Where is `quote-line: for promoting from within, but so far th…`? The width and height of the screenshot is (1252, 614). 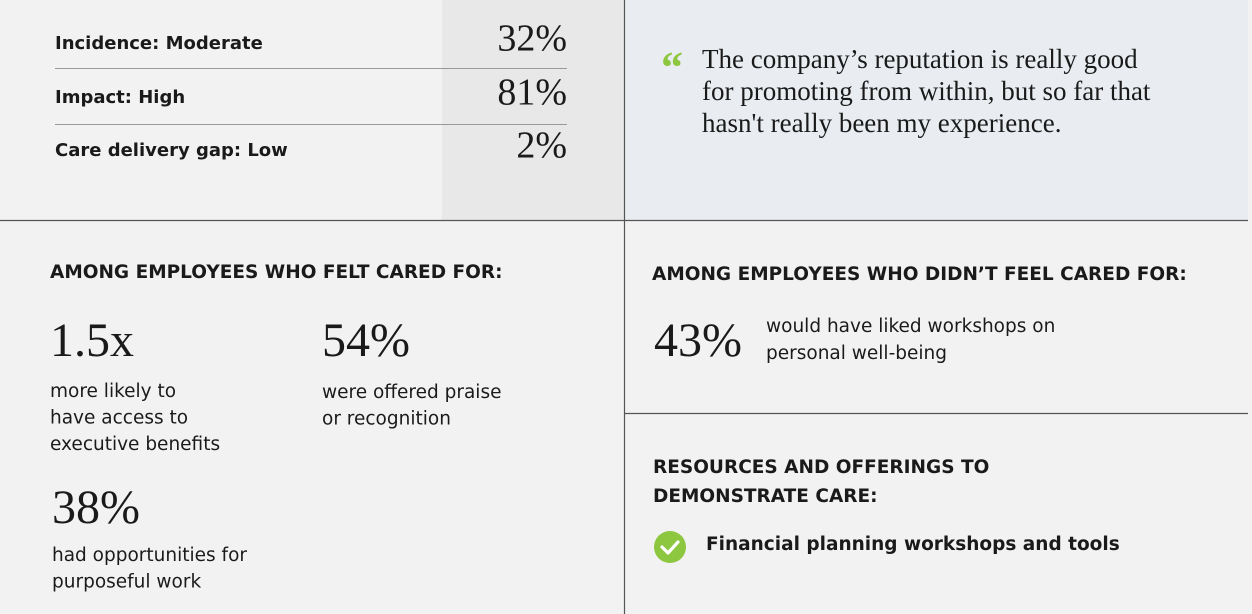
quote-line: for promoting from within, but so far th… is located at coordinates (926, 91).